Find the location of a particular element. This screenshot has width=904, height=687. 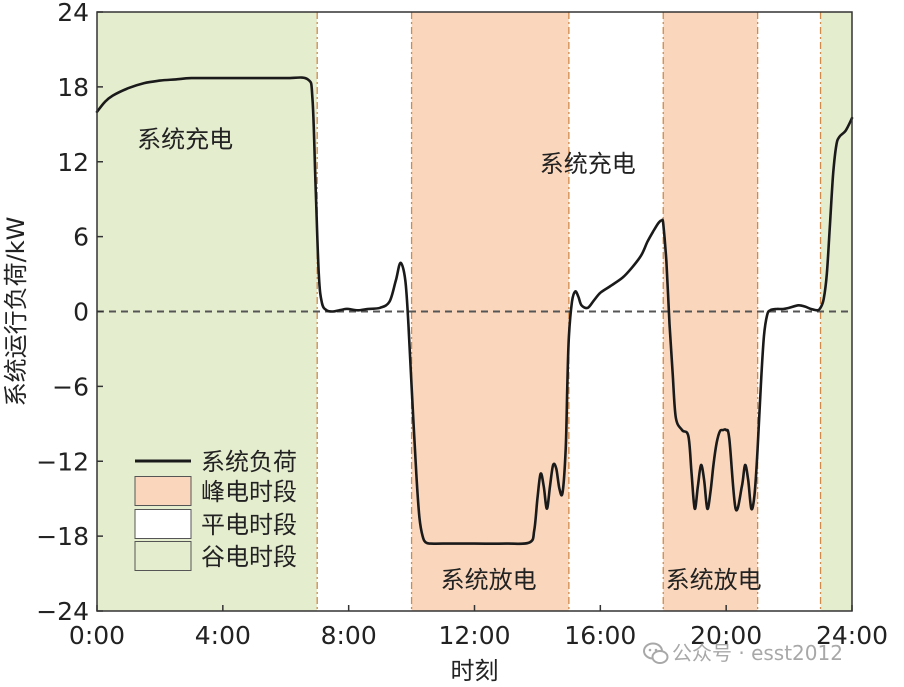

x-tick-label: 24:00 is located at coordinates (852, 635).